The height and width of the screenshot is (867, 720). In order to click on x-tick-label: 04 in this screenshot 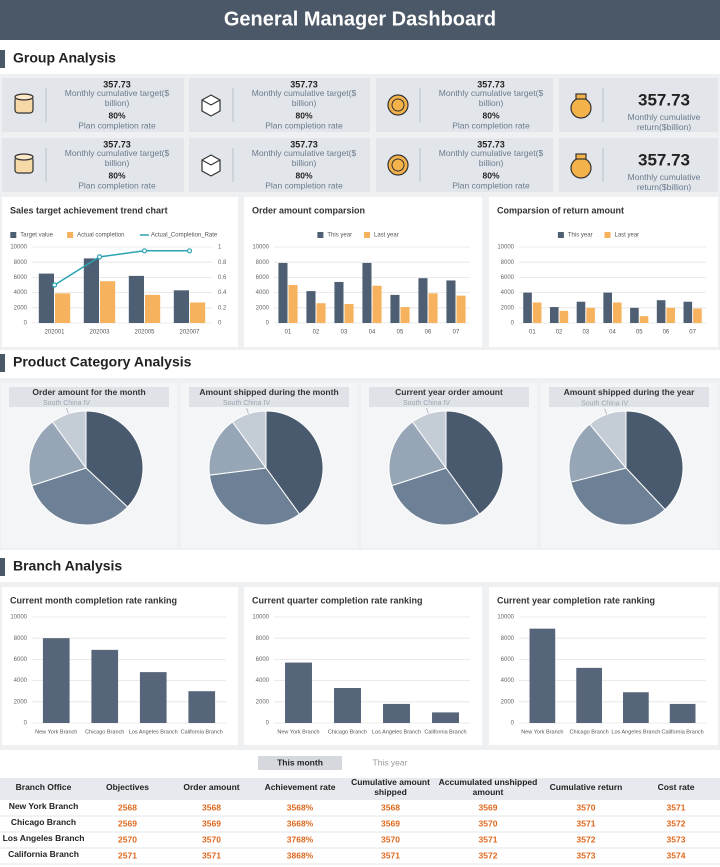, I will do `click(612, 333)`.